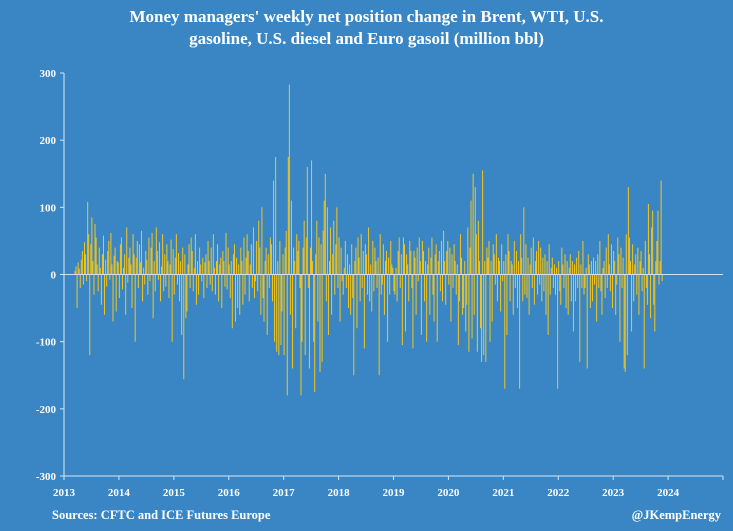 This screenshot has height=531, width=733. Describe the element at coordinates (339, 493) in the screenshot. I see `x-tick-label: 2018` at that location.